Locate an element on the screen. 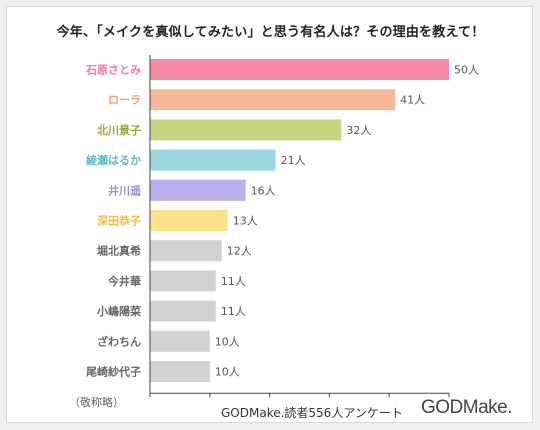  category-label: 石原さとみ is located at coordinates (113, 70).